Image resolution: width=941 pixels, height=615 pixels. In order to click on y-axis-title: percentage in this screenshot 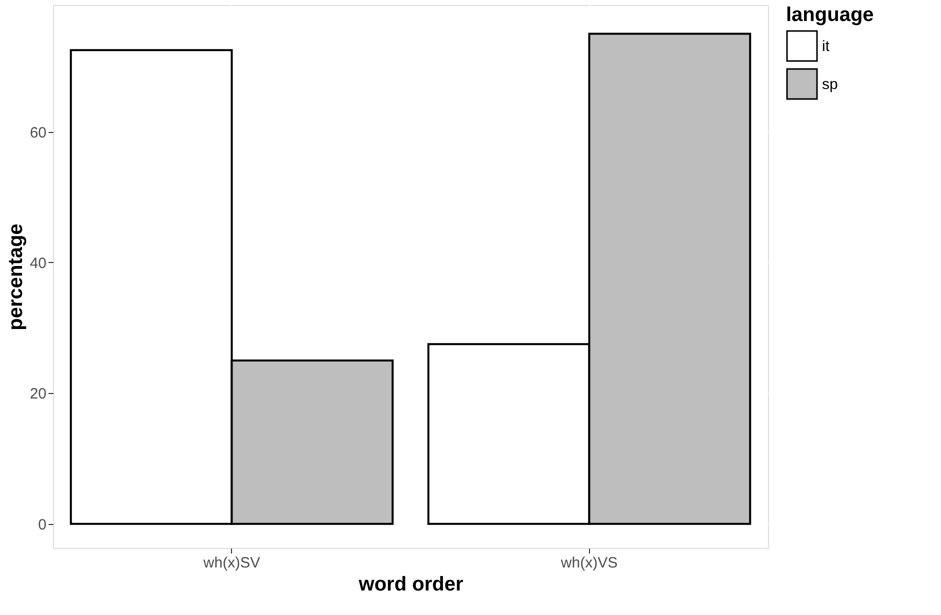, I will do `click(15, 277)`.